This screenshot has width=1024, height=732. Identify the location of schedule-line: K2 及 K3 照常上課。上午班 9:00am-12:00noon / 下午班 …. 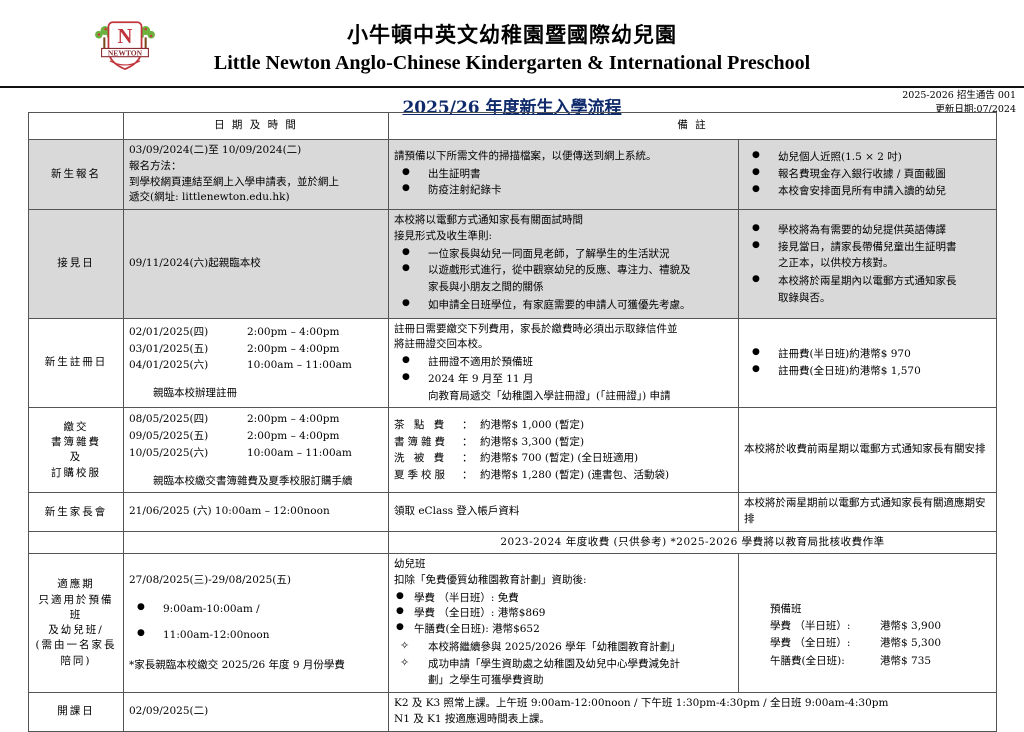
(641, 703).